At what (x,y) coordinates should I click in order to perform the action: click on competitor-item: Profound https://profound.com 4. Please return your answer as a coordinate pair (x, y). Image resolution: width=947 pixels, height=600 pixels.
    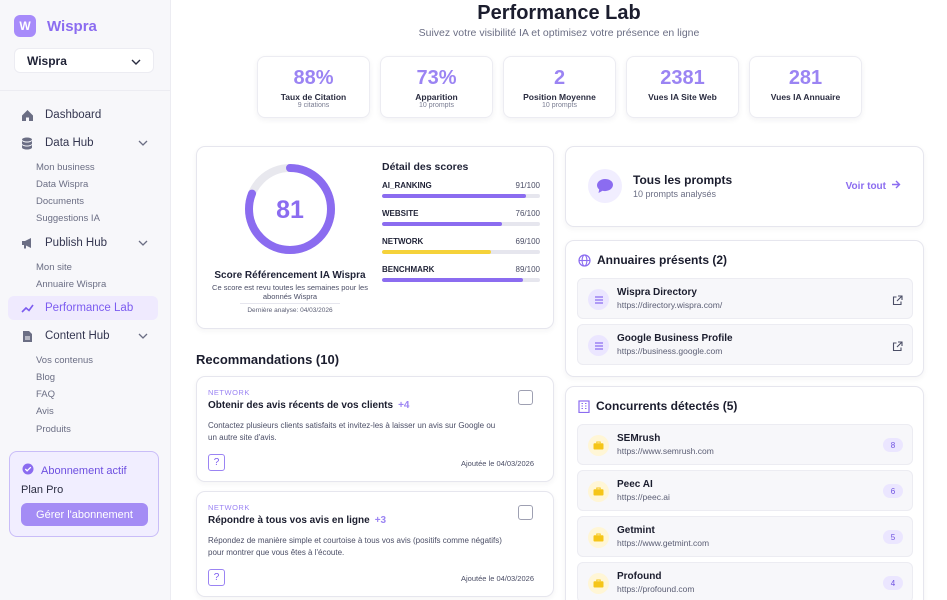
    Looking at the image, I should click on (745, 581).